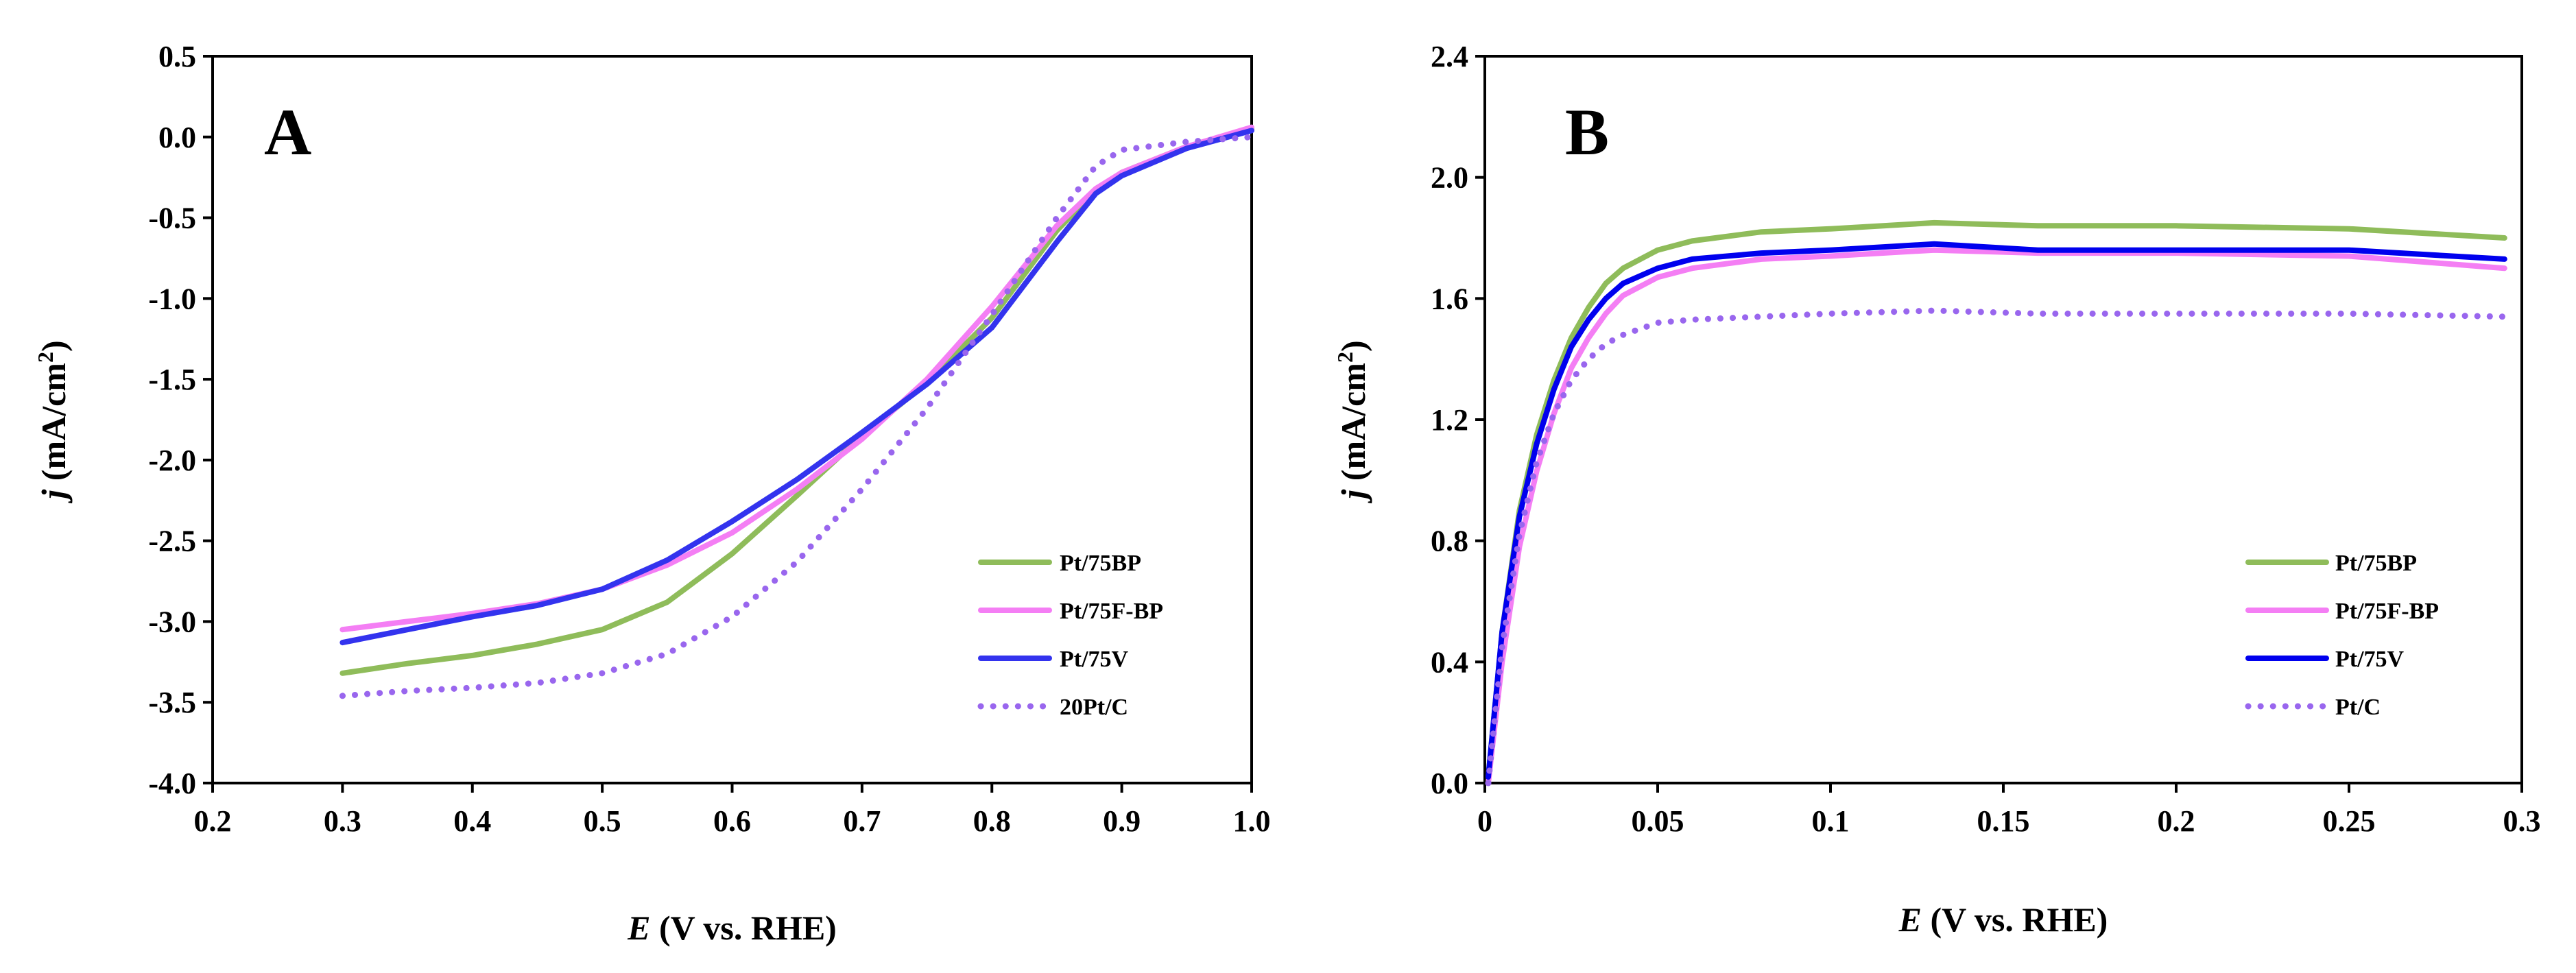 Image resolution: width=2576 pixels, height=973 pixels. Describe the element at coordinates (1658, 821) in the screenshot. I see `x-tick-label: 0.05` at that location.